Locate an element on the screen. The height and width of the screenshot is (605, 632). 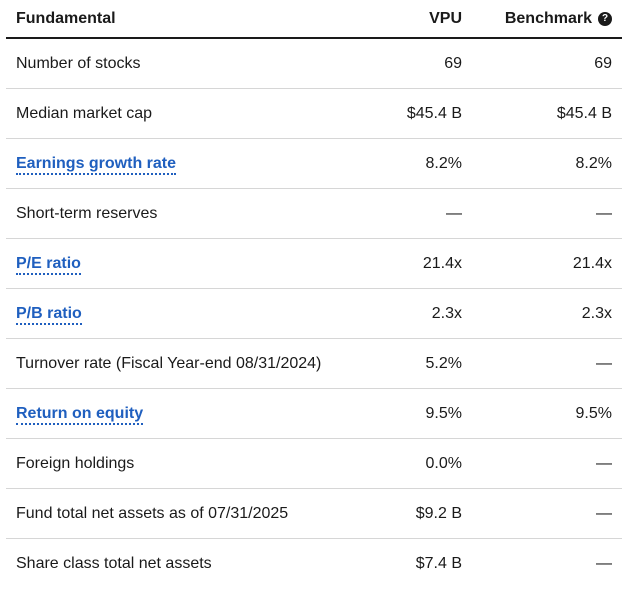
table-row: Number of stocks 69 69 is located at coordinates (314, 64).